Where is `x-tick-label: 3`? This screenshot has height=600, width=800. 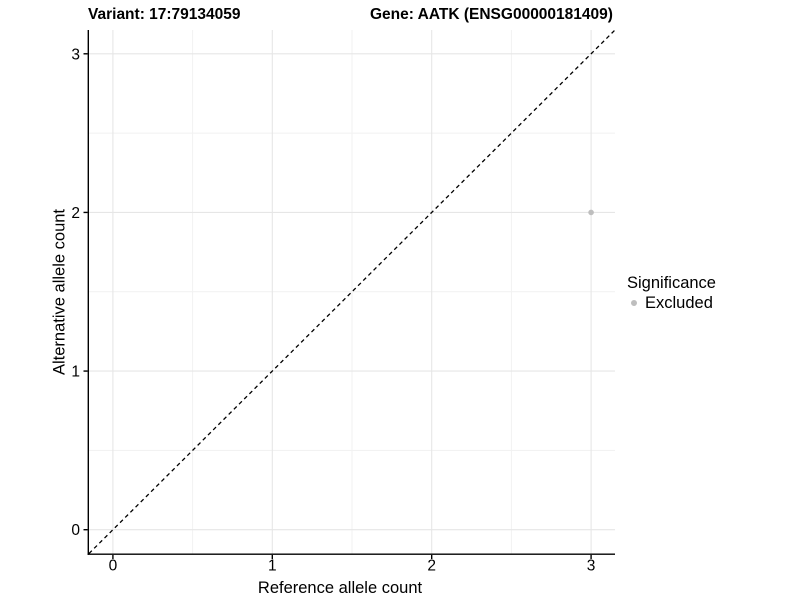
x-tick-label: 3 is located at coordinates (591, 566).